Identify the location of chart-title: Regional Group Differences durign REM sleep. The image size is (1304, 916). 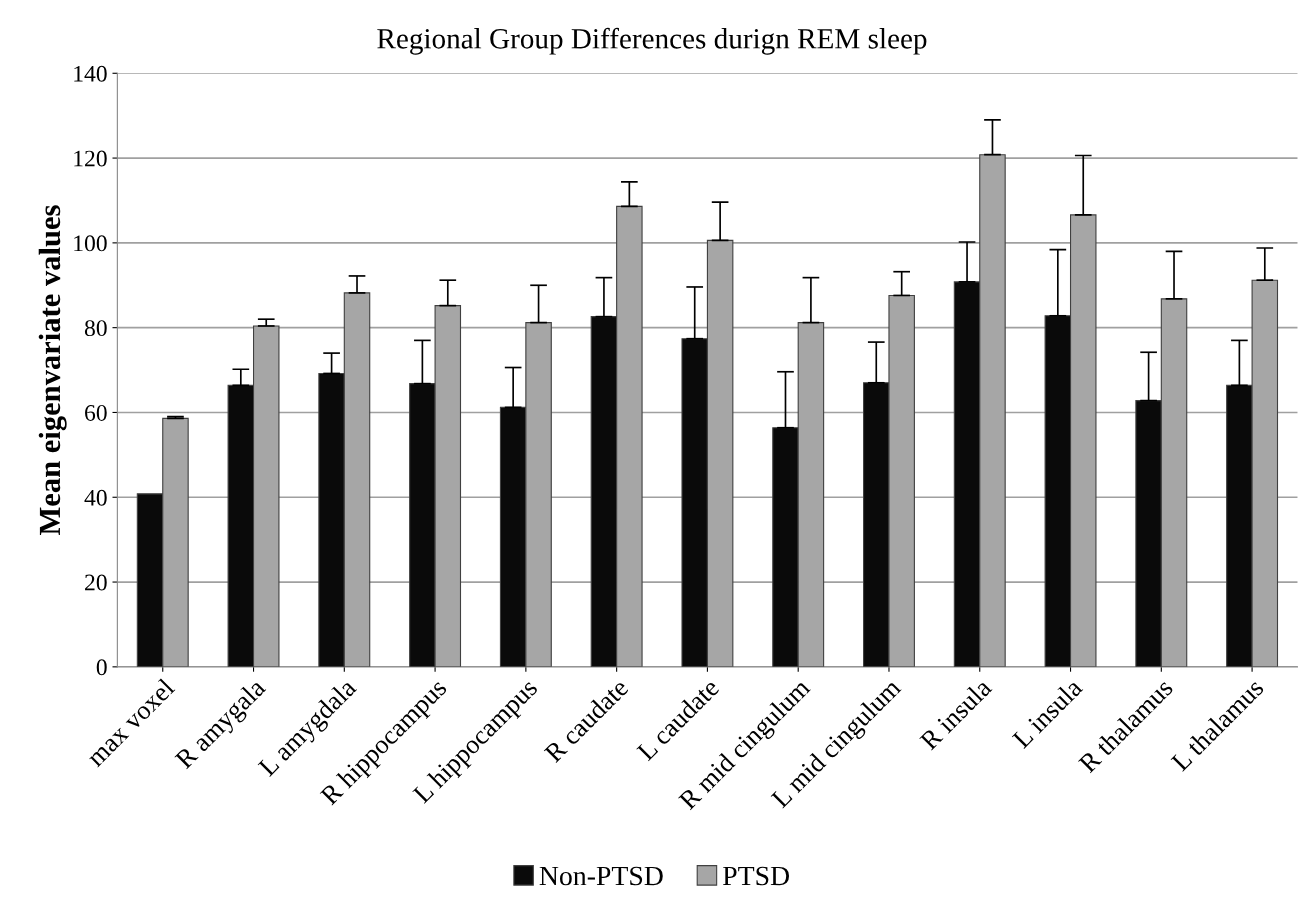
(652, 41).